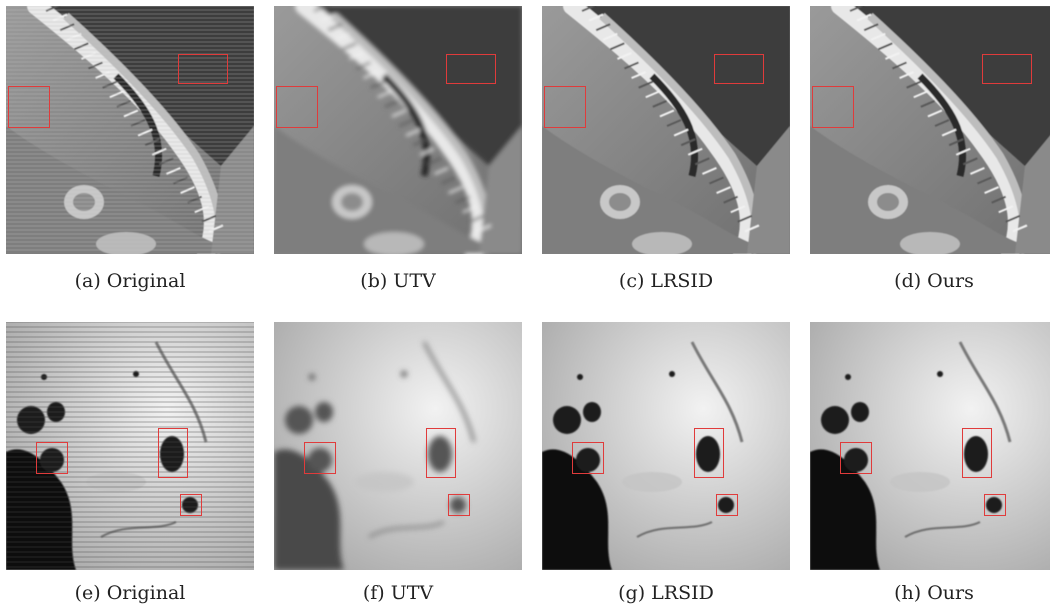 The image size is (1050, 613). Describe the element at coordinates (398, 281) in the screenshot. I see `caption-b: (b) UTV` at that location.